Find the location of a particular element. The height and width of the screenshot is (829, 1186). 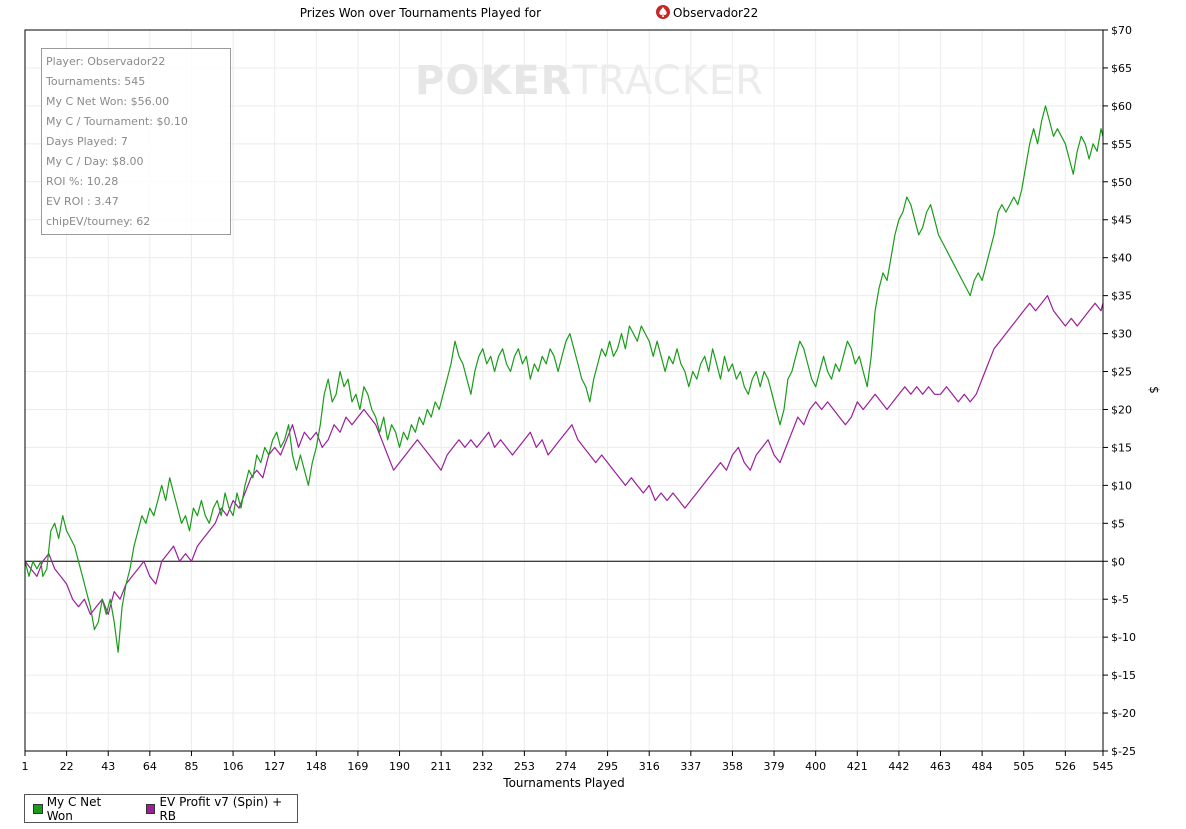

x-tick-label: 337 is located at coordinates (690, 766).